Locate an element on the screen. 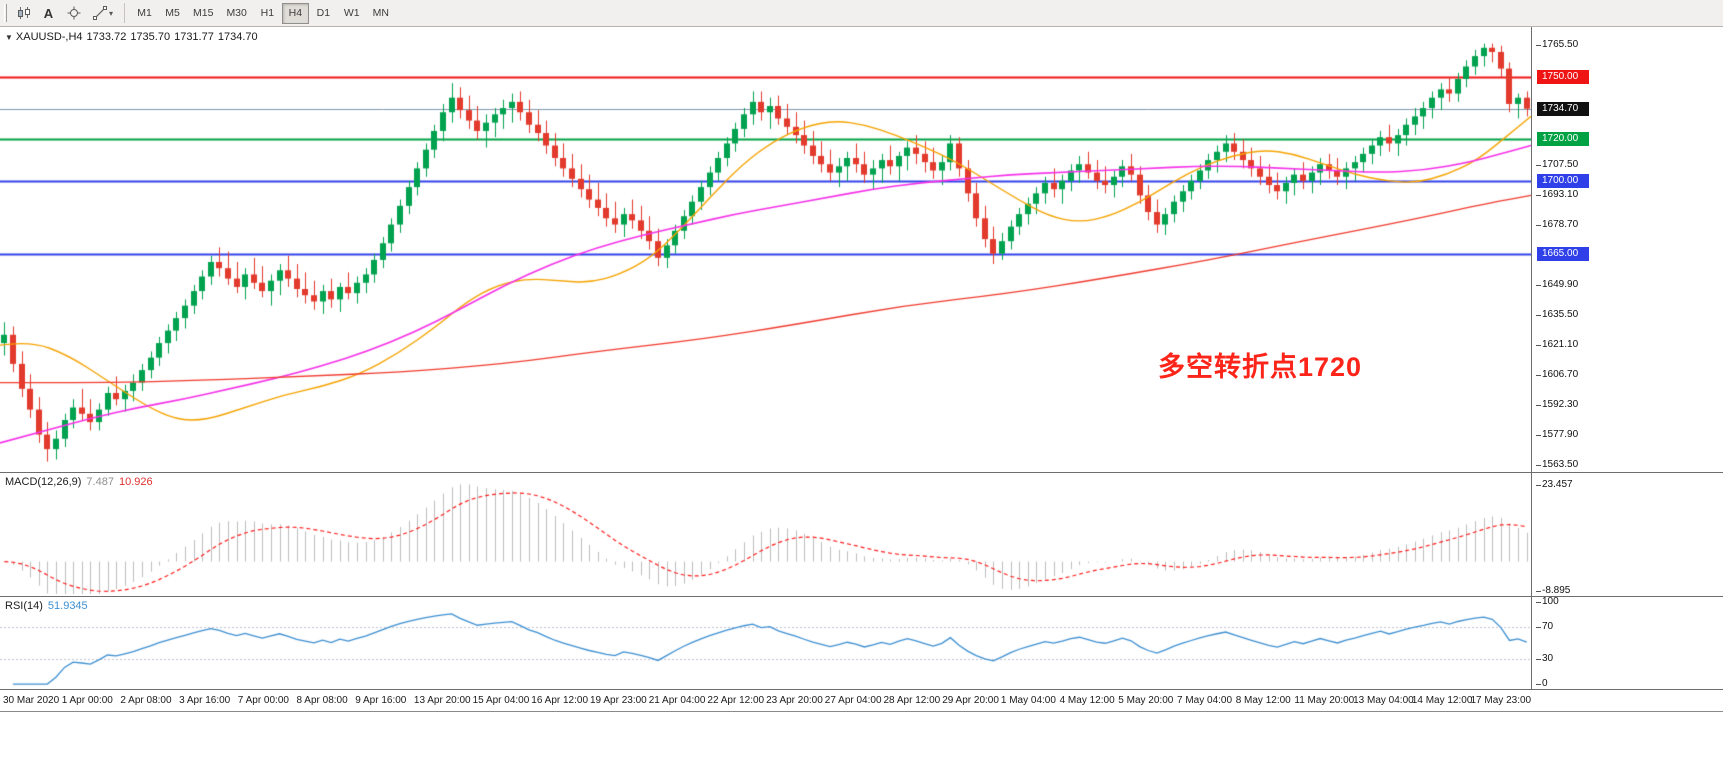 The image size is (1723, 784). ohlc-close: 1734.70 is located at coordinates (237, 37).